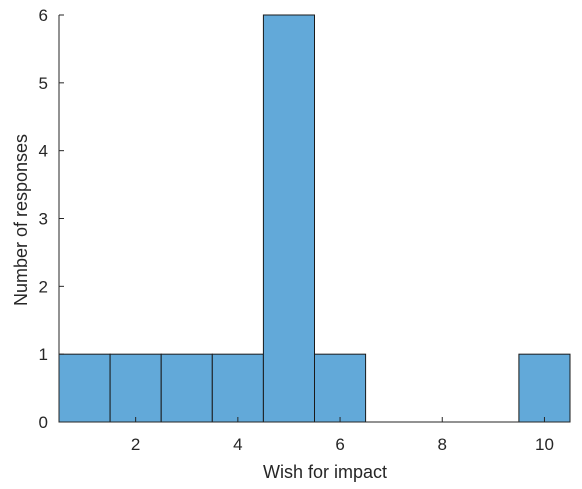 Image resolution: width=582 pixels, height=489 pixels. Describe the element at coordinates (325, 472) in the screenshot. I see `x-axis-label: Wish for impact` at that location.